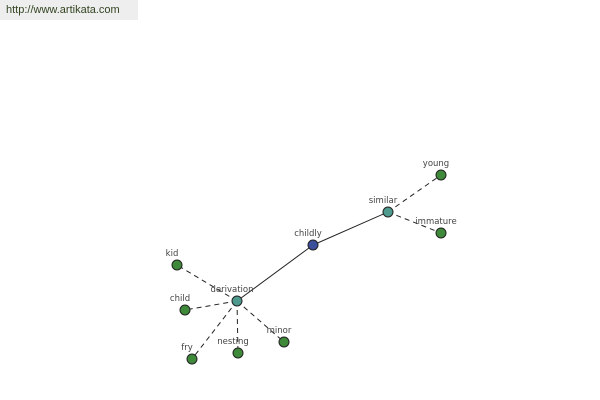  Describe the element at coordinates (279, 331) in the screenshot. I see `node-label: minor` at that location.